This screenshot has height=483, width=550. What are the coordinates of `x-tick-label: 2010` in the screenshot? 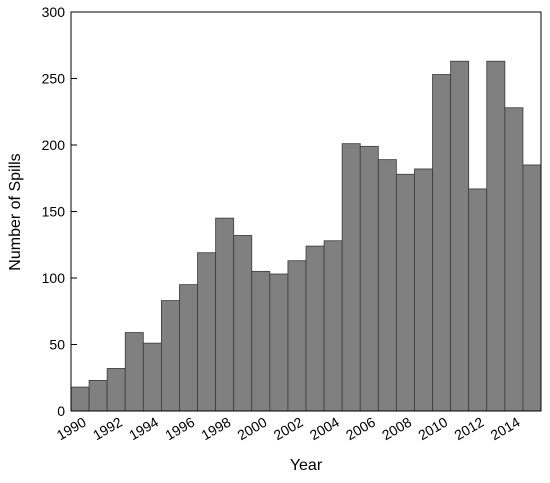 It's located at (432, 429).